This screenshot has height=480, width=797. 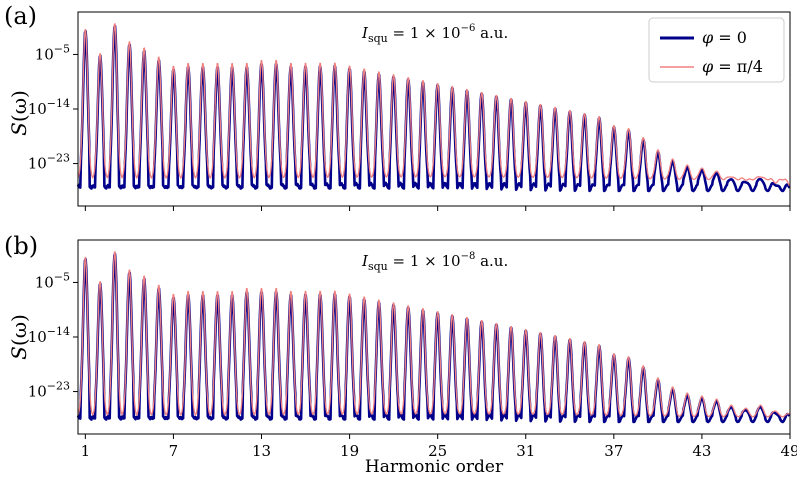 I want to click on x-tick-label: 13, so click(x=261, y=451).